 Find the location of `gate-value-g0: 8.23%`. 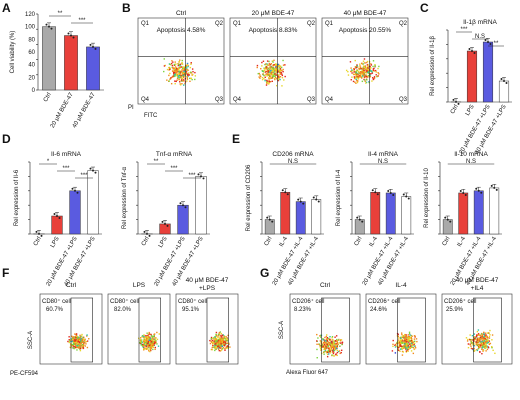

gate-value-g0: 8.23% is located at coordinates (303, 310).